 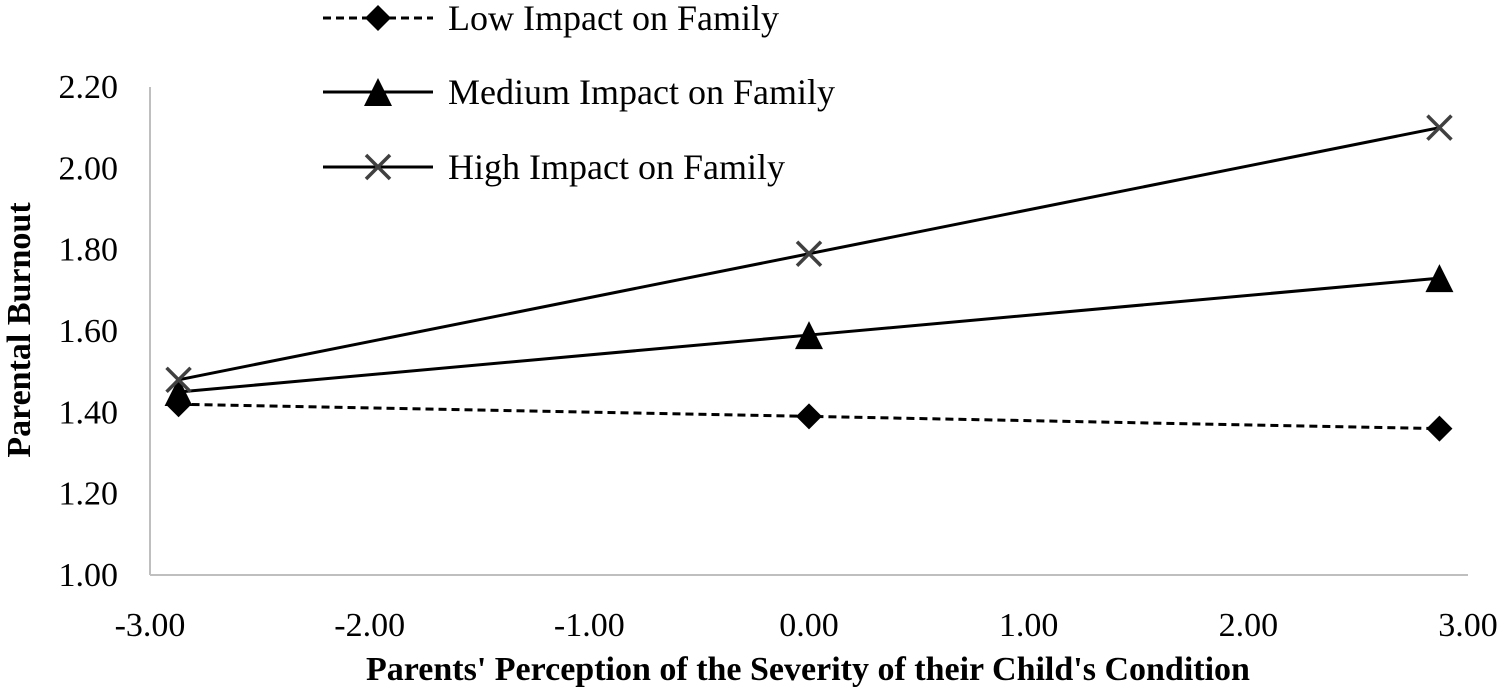 What do you see at coordinates (89, 412) in the screenshot?
I see `y-tick-label: 1.40` at bounding box center [89, 412].